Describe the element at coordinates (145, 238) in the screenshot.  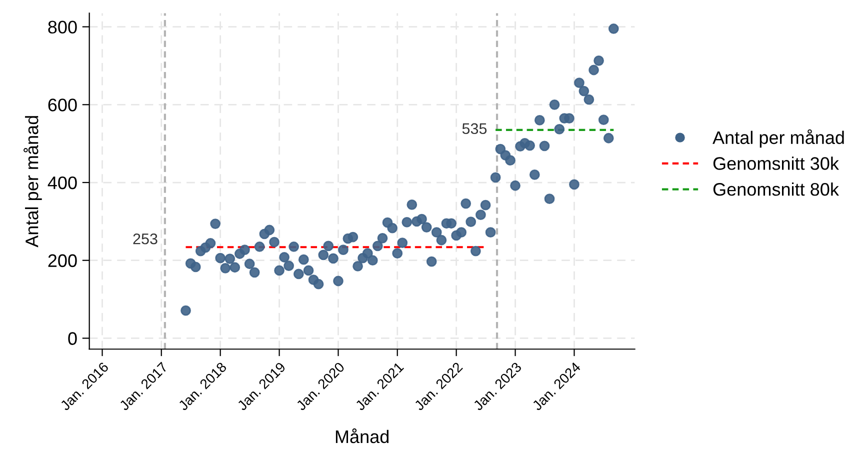
I see `annotation: 253` at that location.